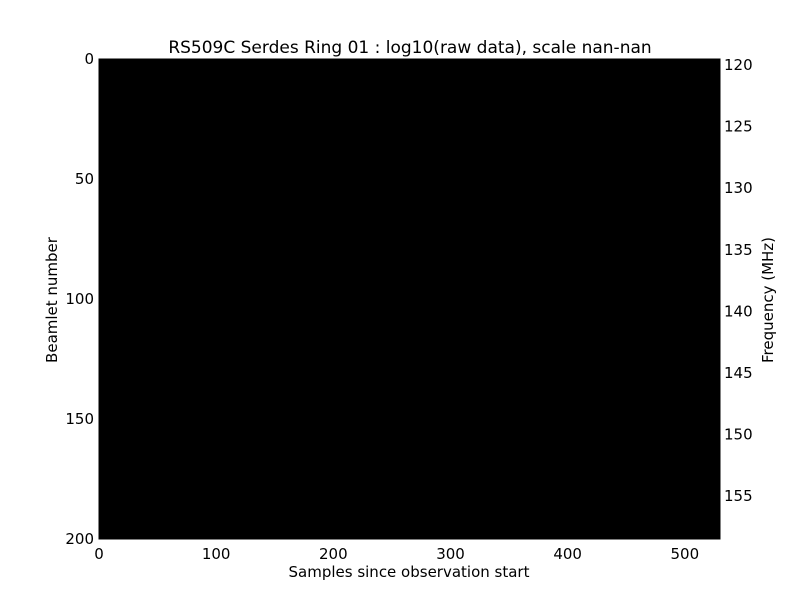  Describe the element at coordinates (52, 299) in the screenshot. I see `y-axis-label: Beamlet number` at that location.